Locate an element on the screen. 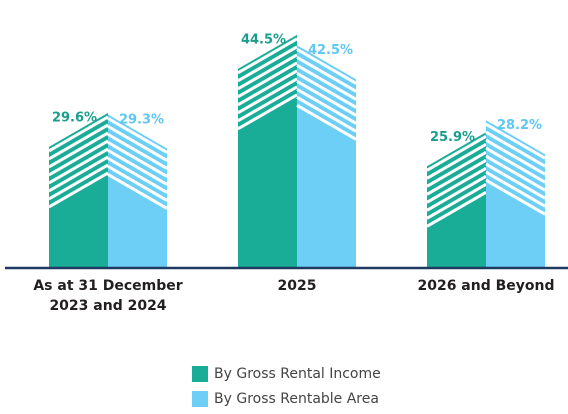 Image resolution: width=568 pixels, height=414 pixels. legend-label: By Gross Rental Income is located at coordinates (297, 374).